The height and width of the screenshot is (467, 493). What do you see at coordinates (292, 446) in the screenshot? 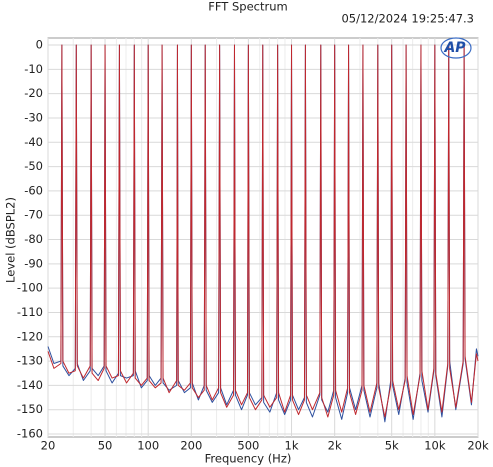
I see `x-tick-label: 1k` at bounding box center [292, 446].